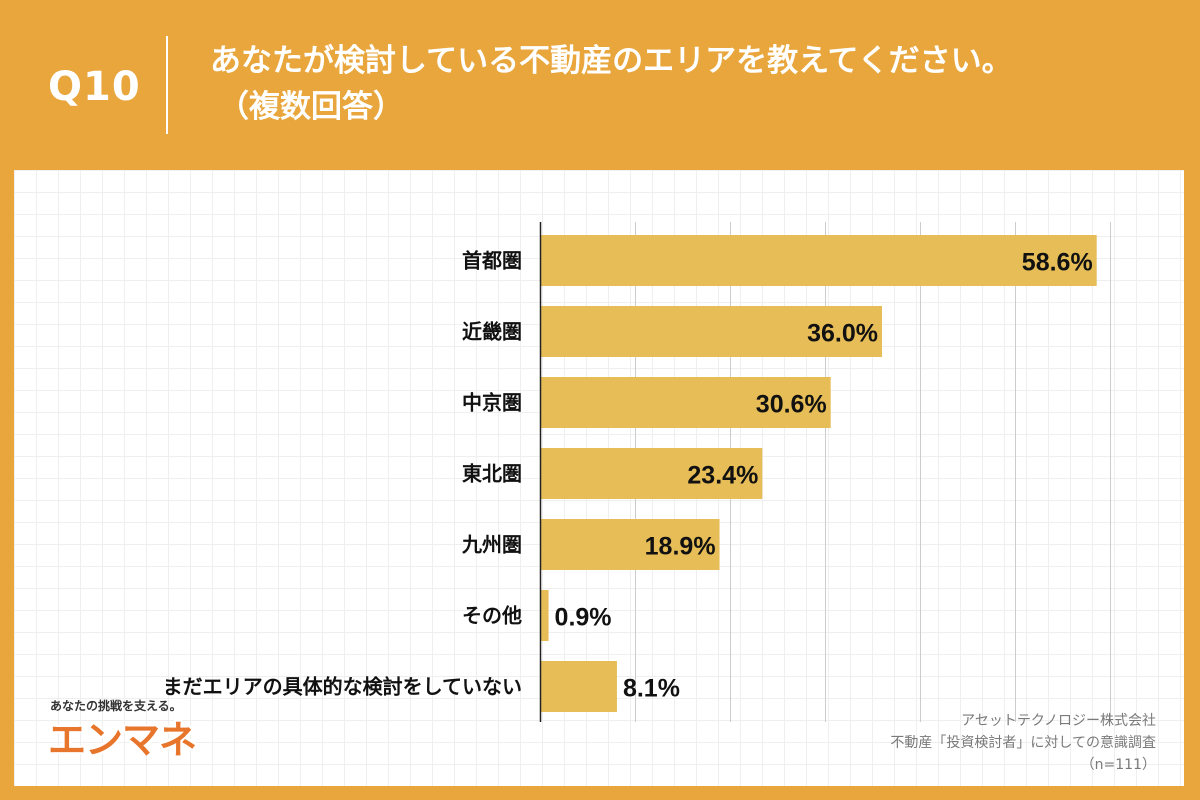 The height and width of the screenshot is (800, 1200). Describe the element at coordinates (94, 87) in the screenshot. I see `question-number: Q10` at that location.